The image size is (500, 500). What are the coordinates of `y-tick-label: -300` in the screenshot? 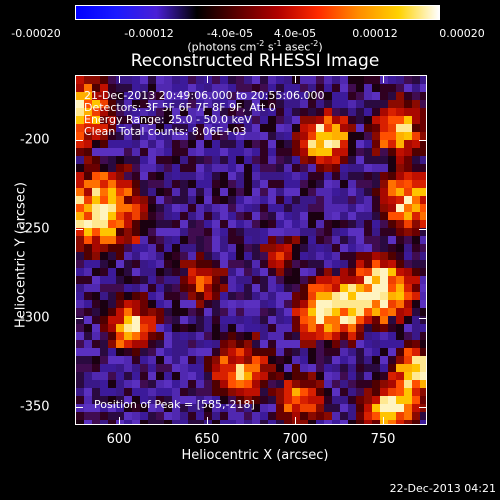 It's located at (35, 318).